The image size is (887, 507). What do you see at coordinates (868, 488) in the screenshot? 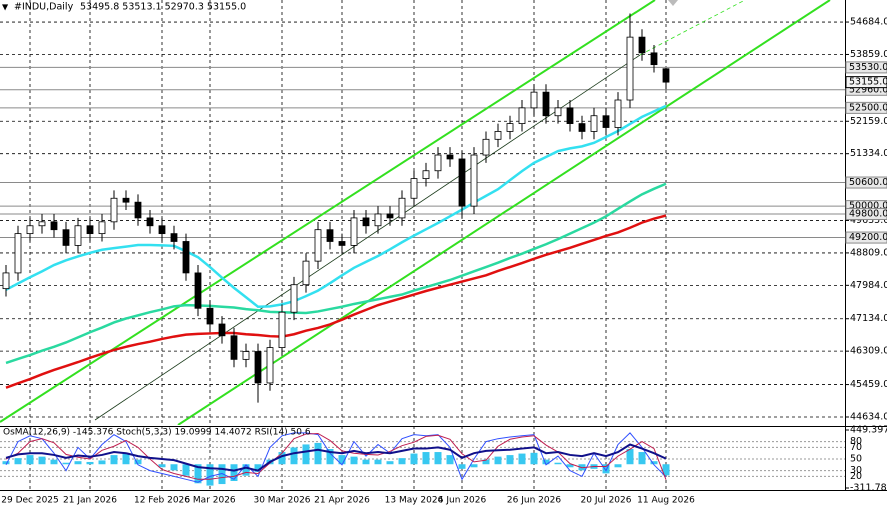
I see `y-tick-label: -311.789` at bounding box center [868, 488].